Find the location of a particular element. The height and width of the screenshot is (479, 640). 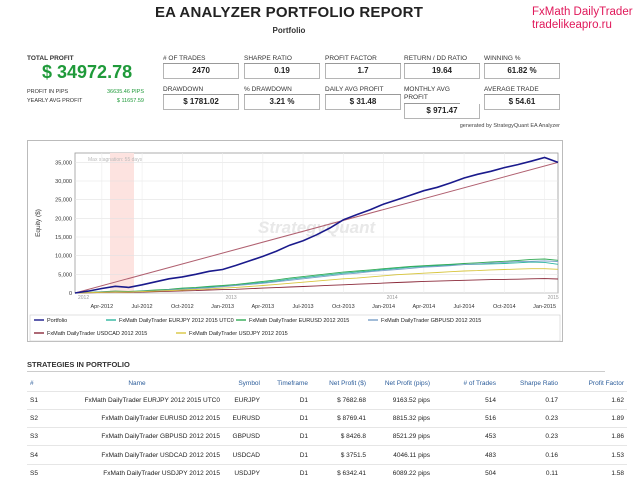

row-name: FxMath DailyTrader GBPUSD 2012 2015 is located at coordinates (137, 436).